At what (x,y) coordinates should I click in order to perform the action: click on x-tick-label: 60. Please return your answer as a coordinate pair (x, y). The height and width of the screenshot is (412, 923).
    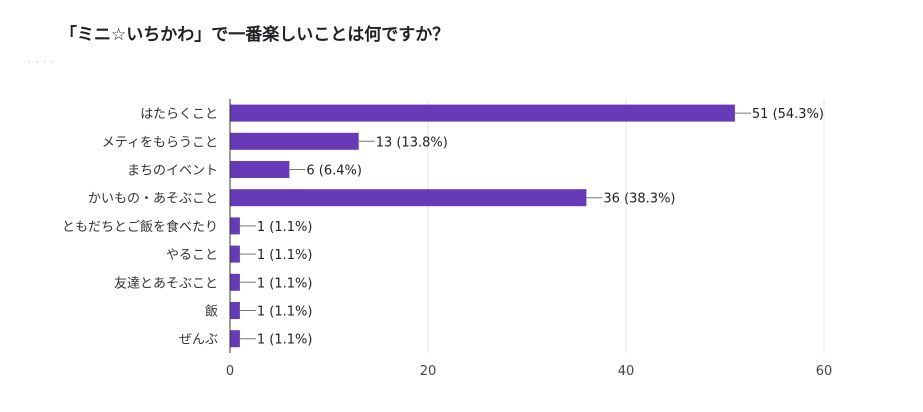
    Looking at the image, I should click on (824, 371).